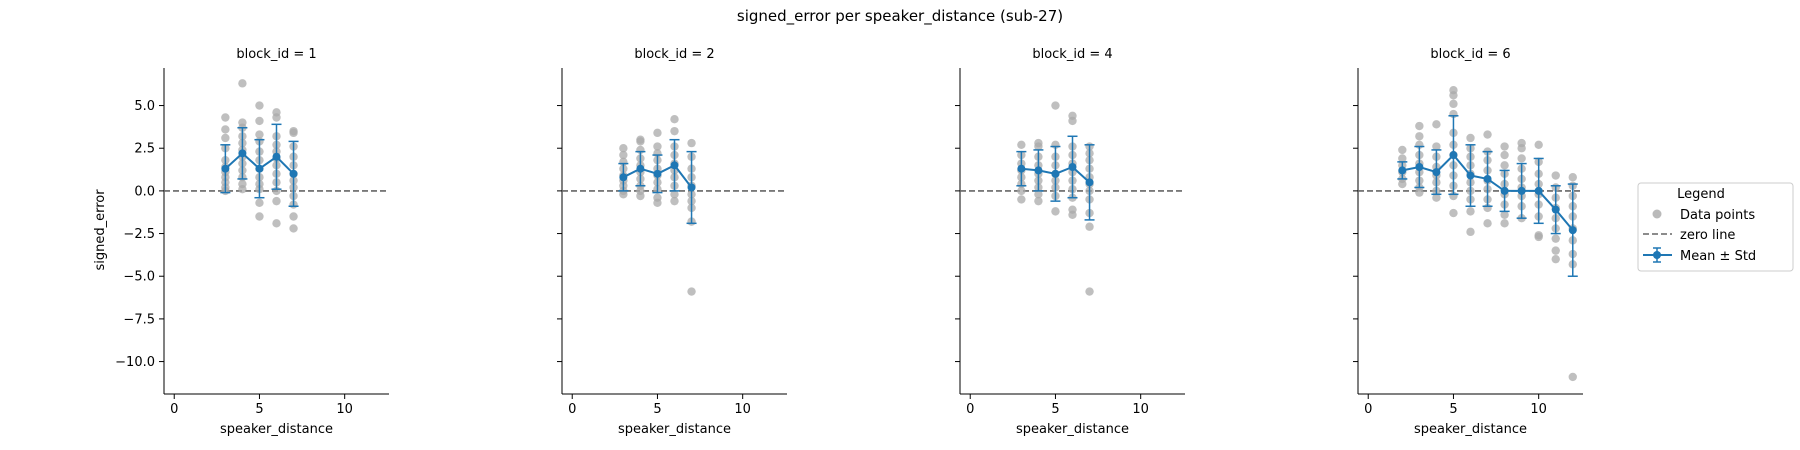  What do you see at coordinates (657, 205) in the screenshot?
I see `data-points` at bounding box center [657, 205].